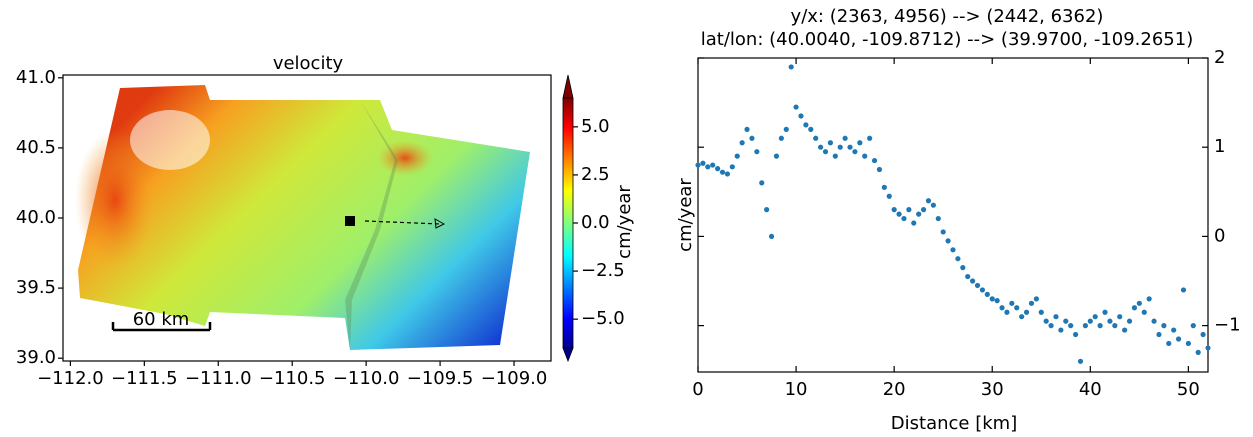 The width and height of the screenshot is (1253, 437). What do you see at coordinates (595, 174) in the screenshot?
I see `colorbar-tick-label: 2.5` at bounding box center [595, 174].